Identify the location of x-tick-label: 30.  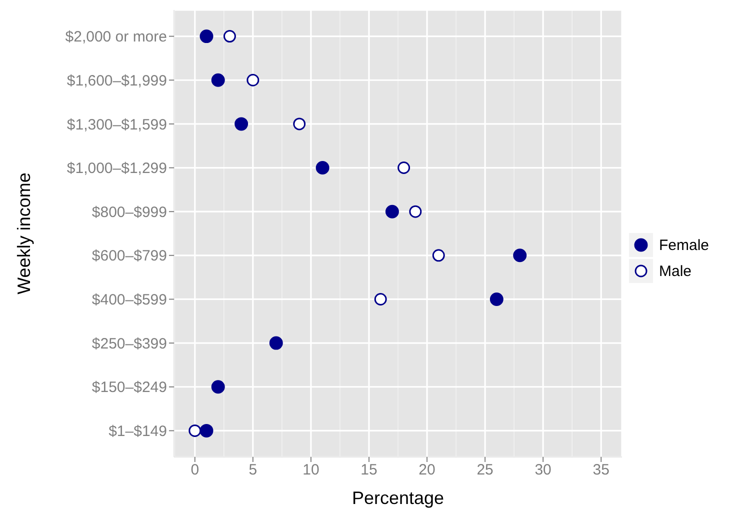
(543, 470).